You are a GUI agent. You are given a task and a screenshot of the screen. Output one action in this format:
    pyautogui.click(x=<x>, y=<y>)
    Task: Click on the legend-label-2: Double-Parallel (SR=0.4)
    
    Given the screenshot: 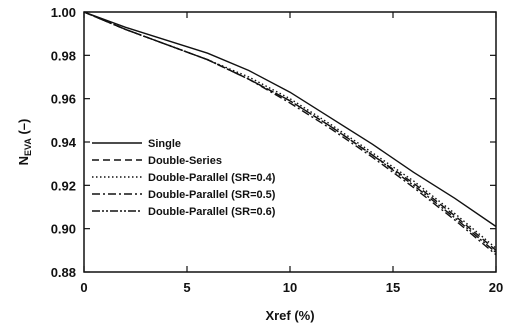 What is the action you would take?
    pyautogui.click(x=212, y=178)
    